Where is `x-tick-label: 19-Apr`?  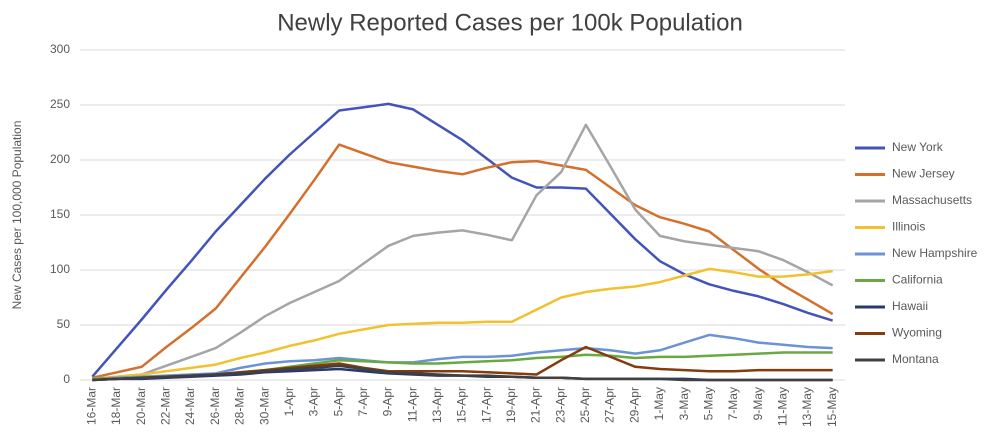
x-tick-label: 19-Apr is located at coordinates (511, 405).